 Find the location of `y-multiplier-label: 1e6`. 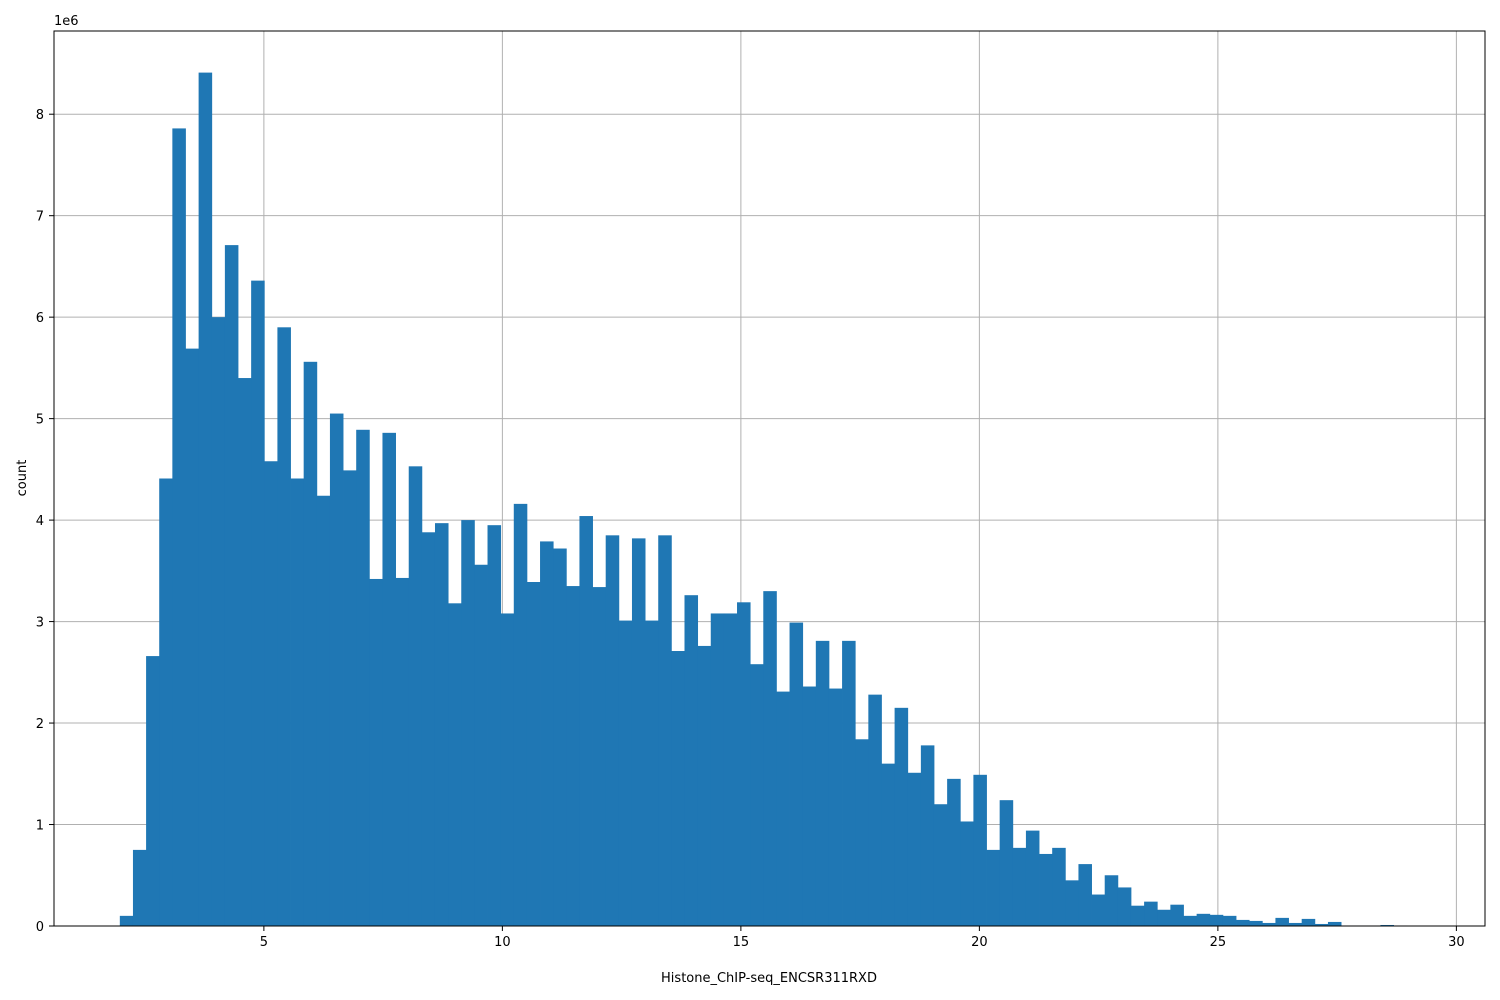

y-multiplier-label: 1e6 is located at coordinates (66, 21).